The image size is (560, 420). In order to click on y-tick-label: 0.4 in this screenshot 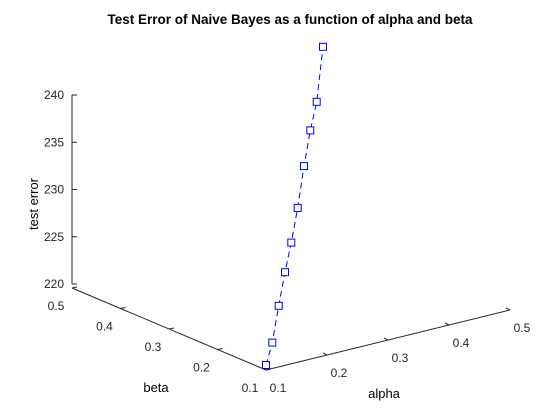, I will do `click(104, 327)`.